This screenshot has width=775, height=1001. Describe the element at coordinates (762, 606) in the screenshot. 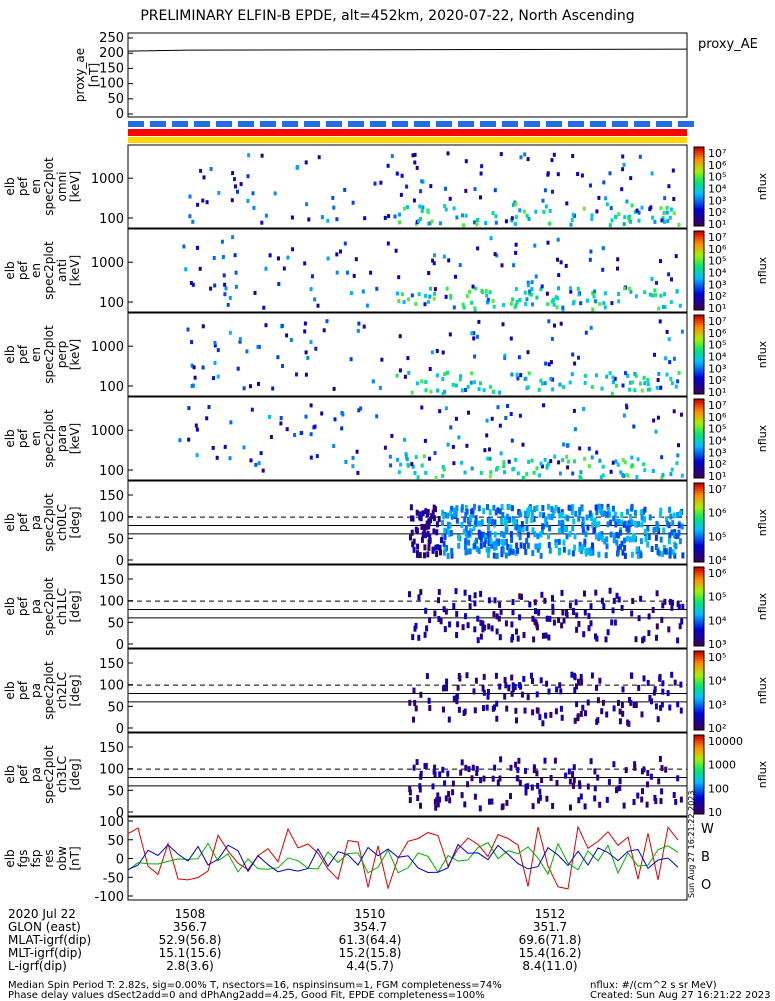

I see `colorbar-unit: nflux` at that location.